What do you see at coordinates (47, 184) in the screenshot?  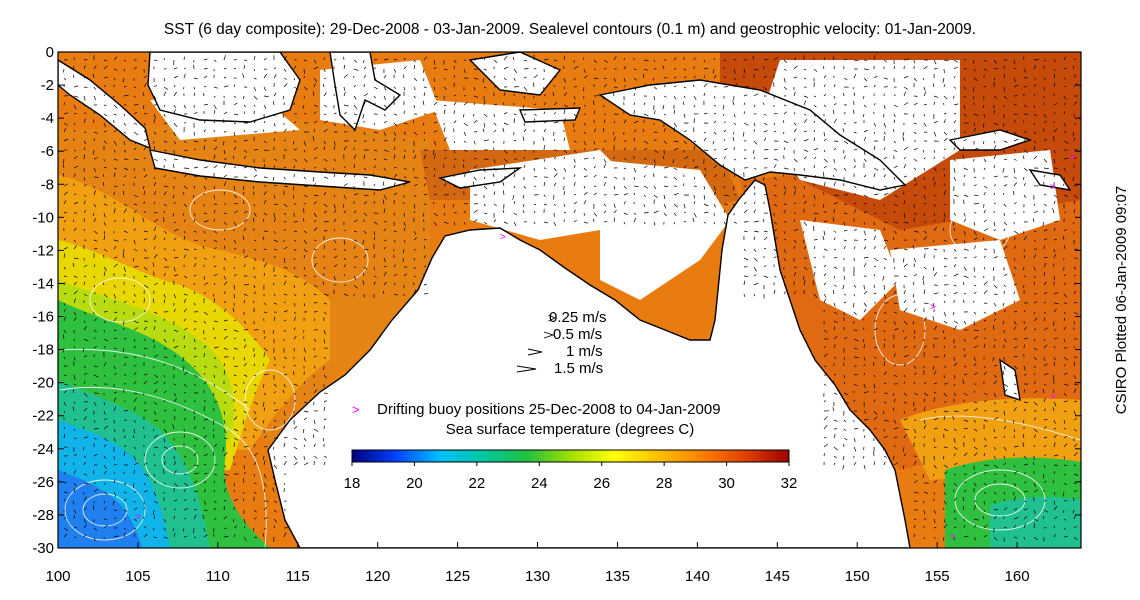 I see `y-tick-label: -8` at bounding box center [47, 184].